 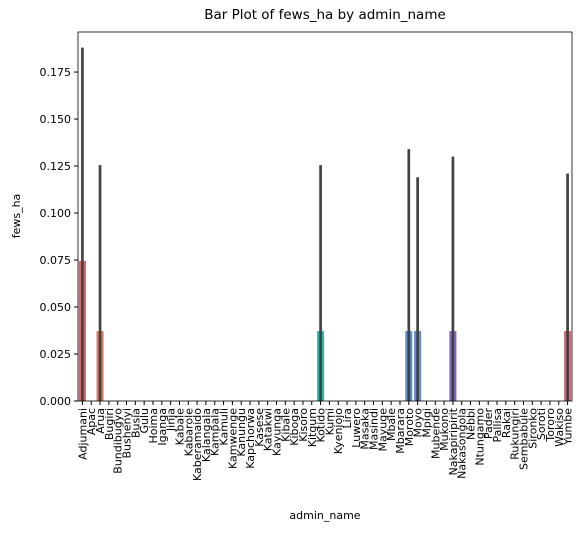 I want to click on x-tick-label: Apac, so click(x=91, y=421).